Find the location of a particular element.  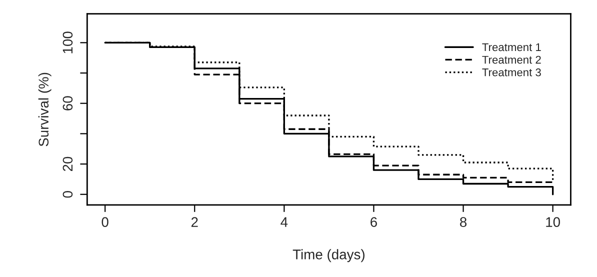

y-tick-label: 20 is located at coordinates (67, 164).